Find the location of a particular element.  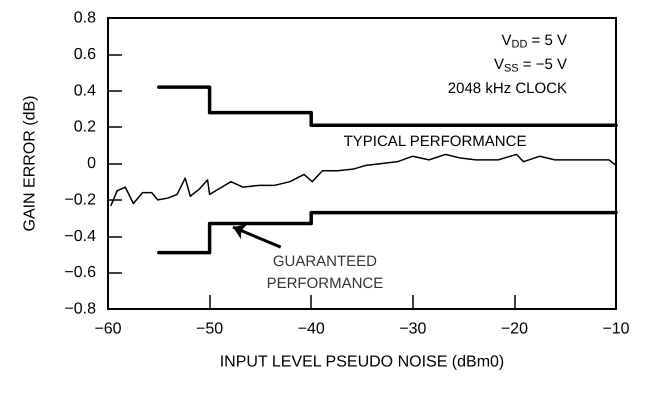

y-tick-label: 0.4 is located at coordinates (85, 91).